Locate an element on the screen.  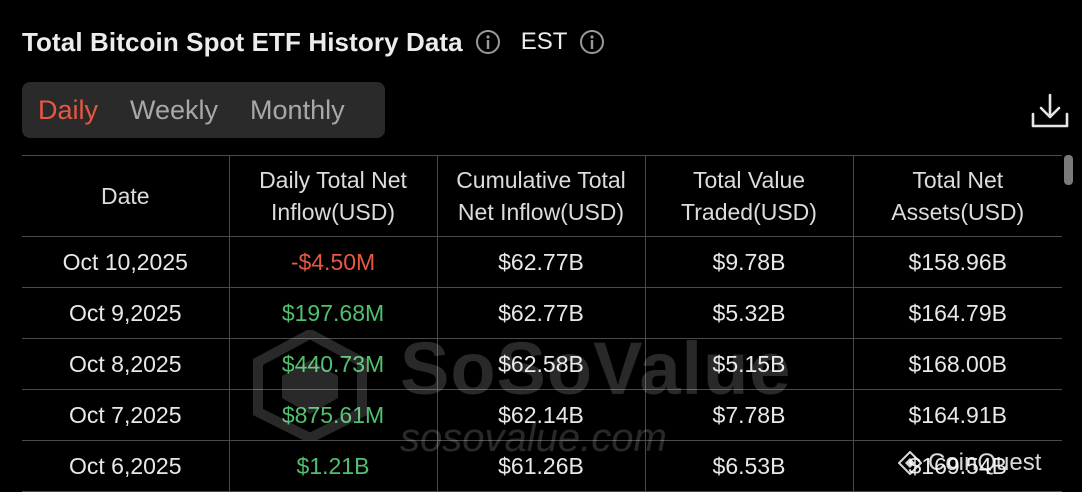
total-net-assets-cell: $158.96B is located at coordinates (957, 262).